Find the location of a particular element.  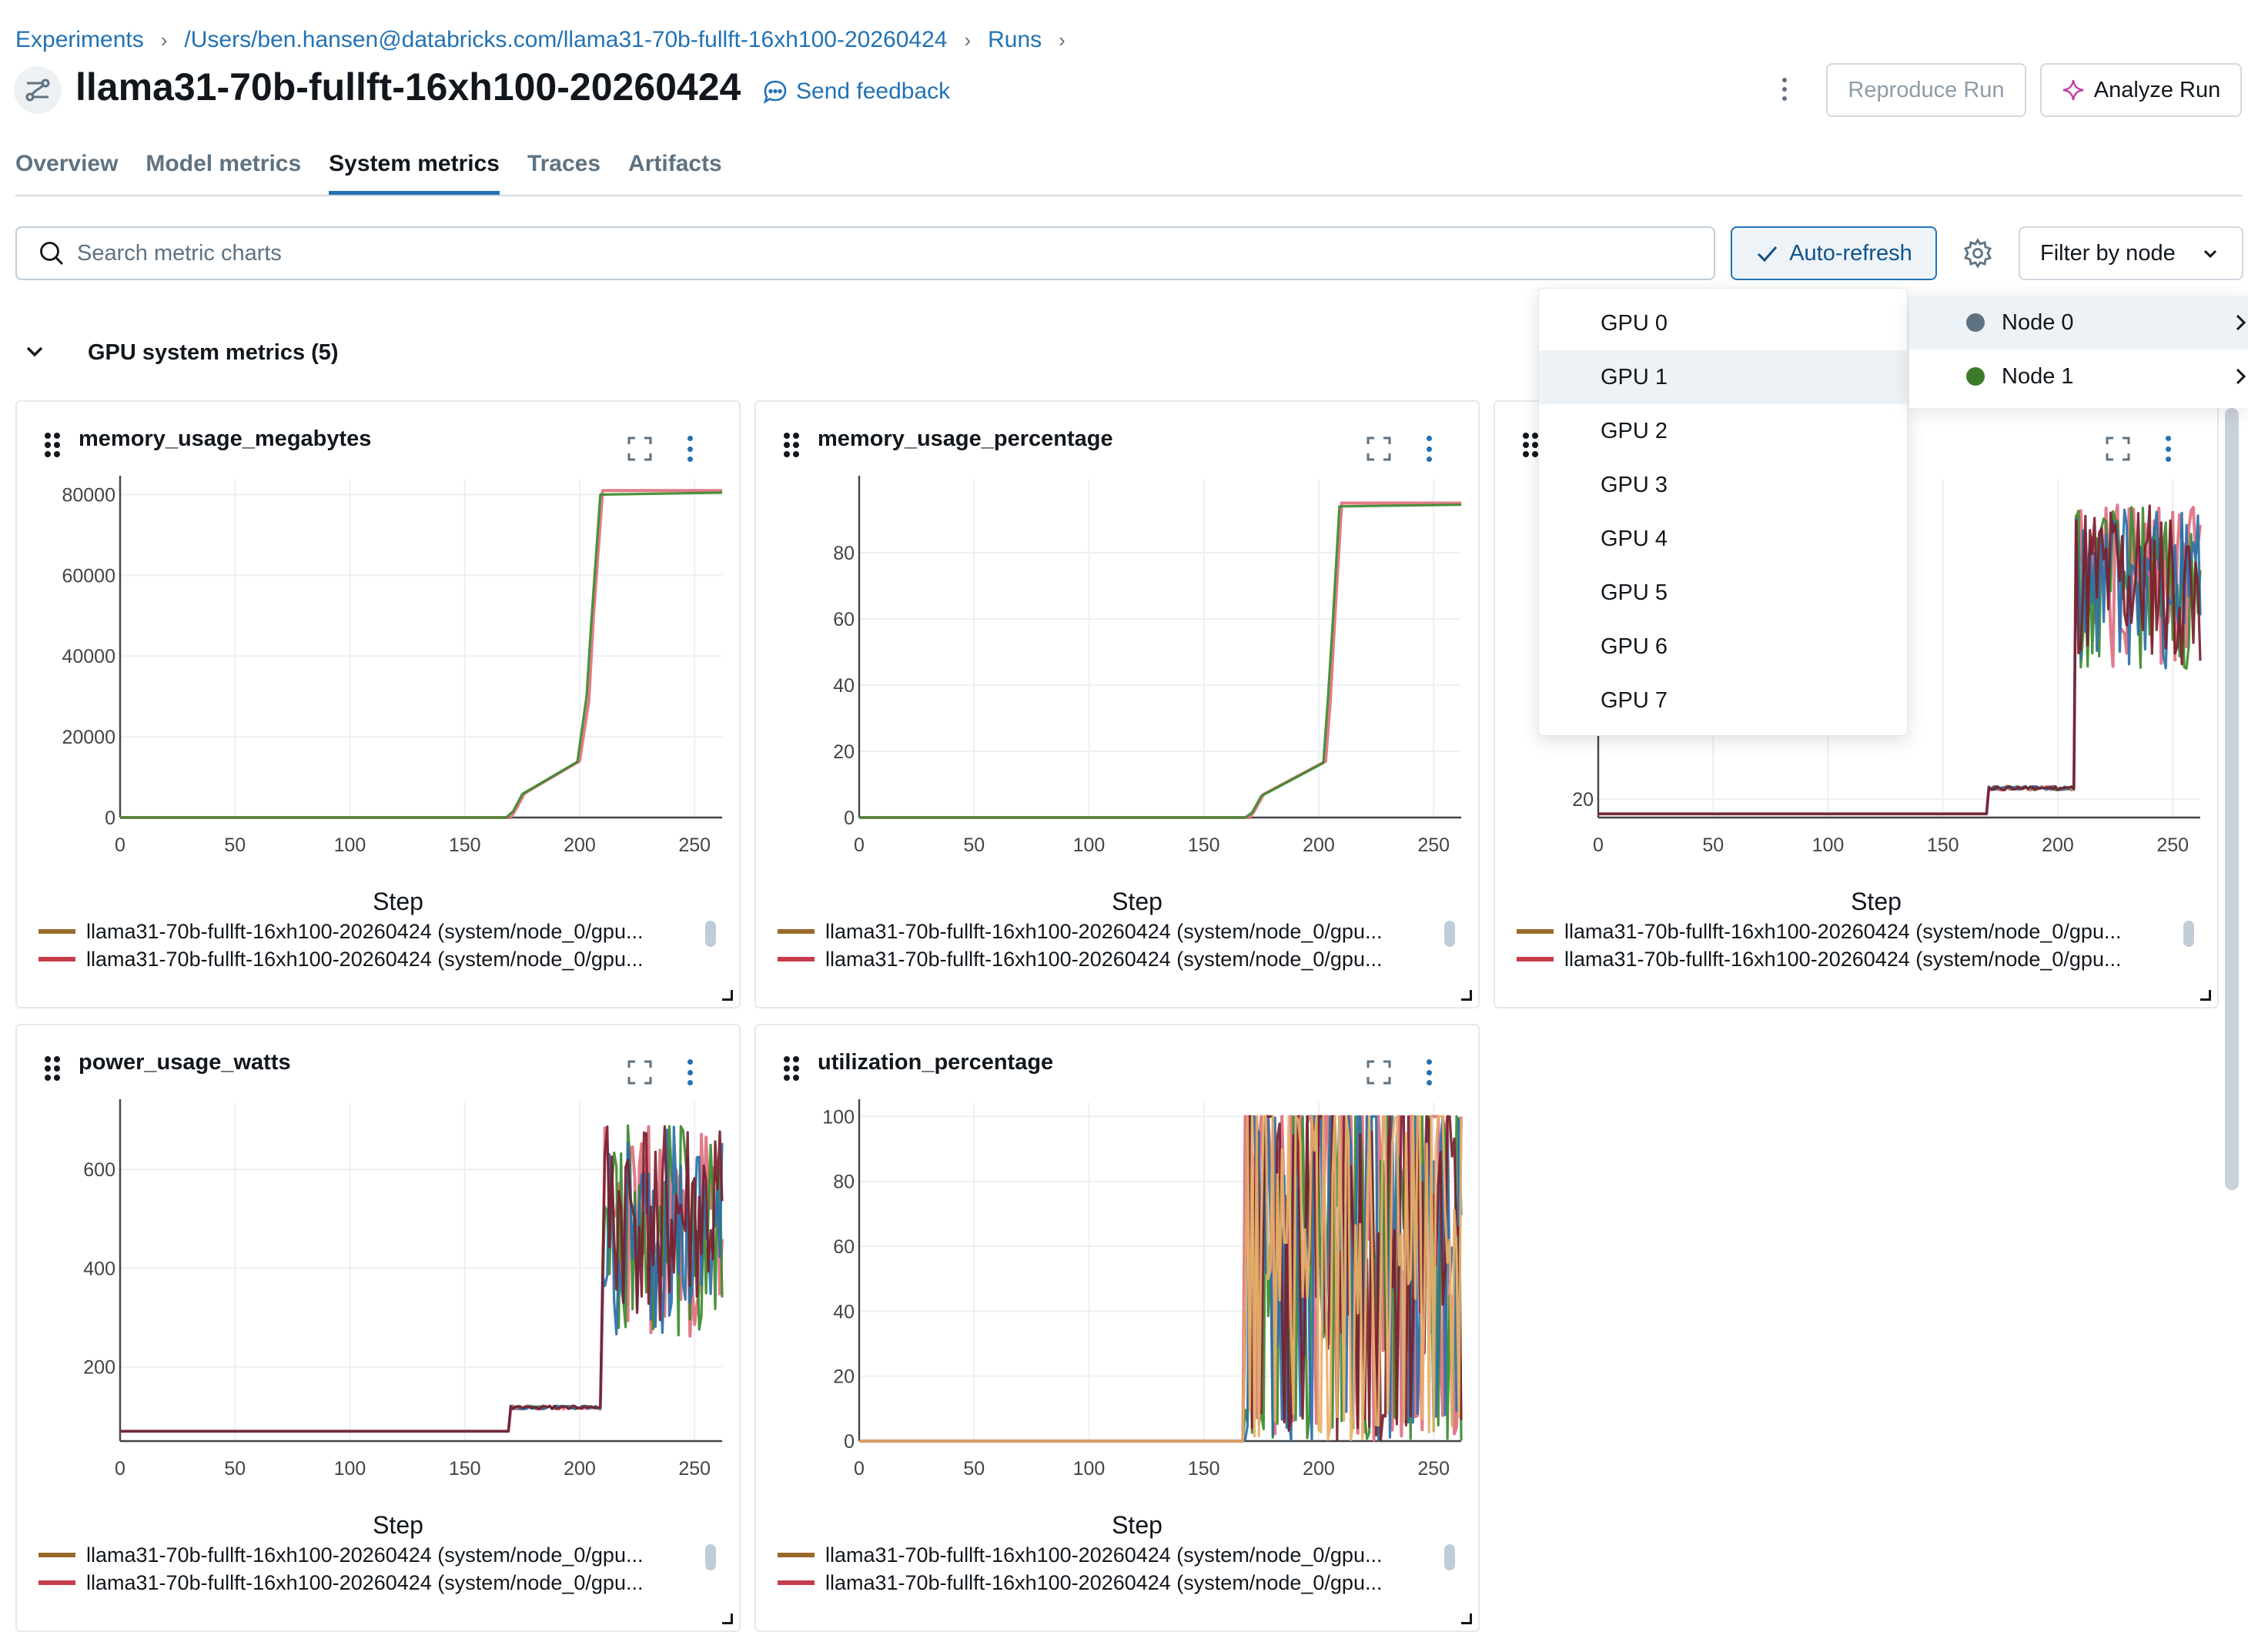

menu-item-node-0: Node 0 is located at coordinates (2078, 322).